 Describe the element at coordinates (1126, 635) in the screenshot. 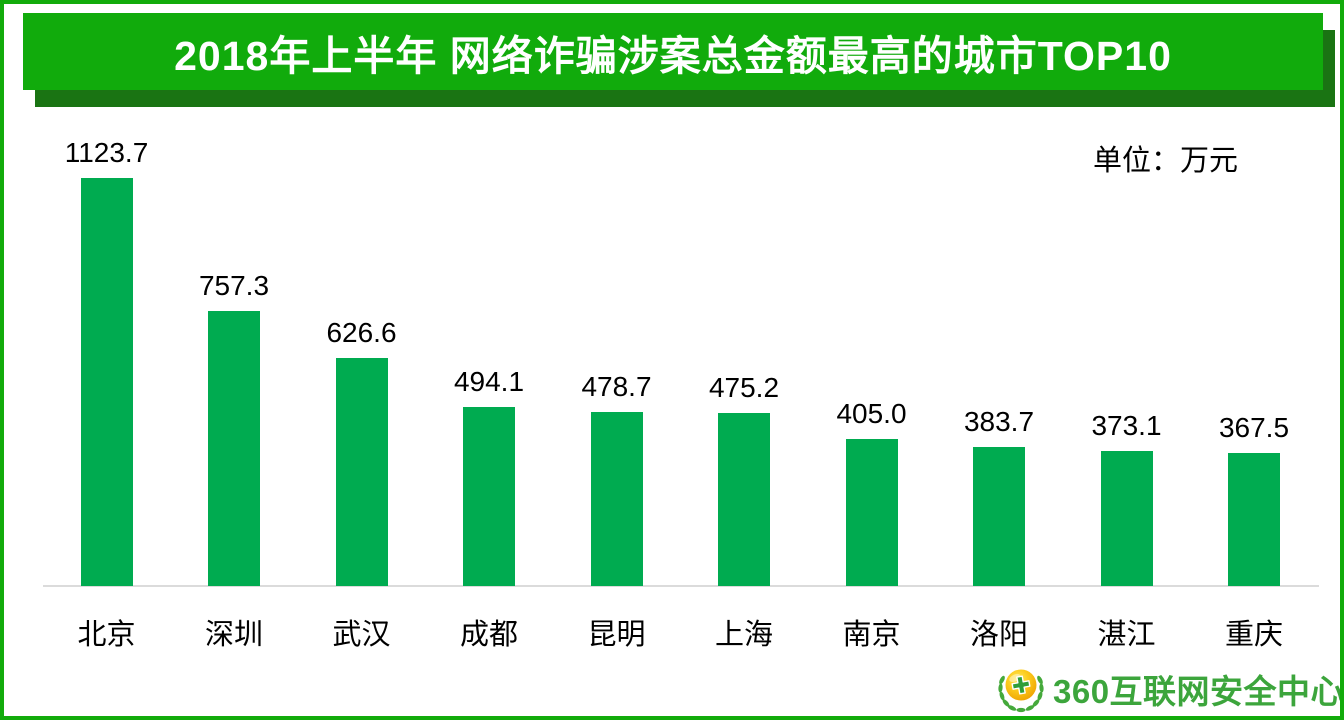

I see `x-axis-category-label: 湛江` at that location.